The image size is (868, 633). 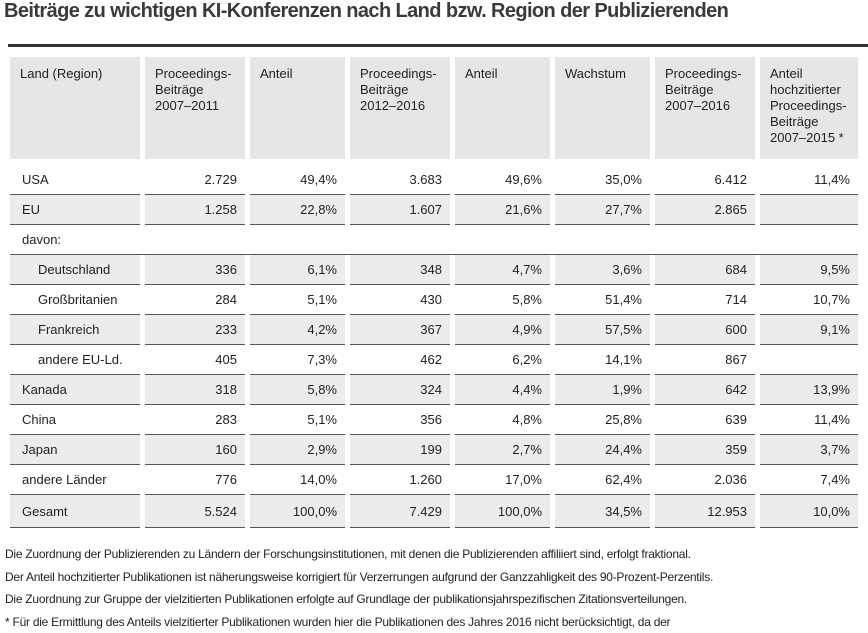 I want to click on data-cell: 684, so click(x=705, y=270).